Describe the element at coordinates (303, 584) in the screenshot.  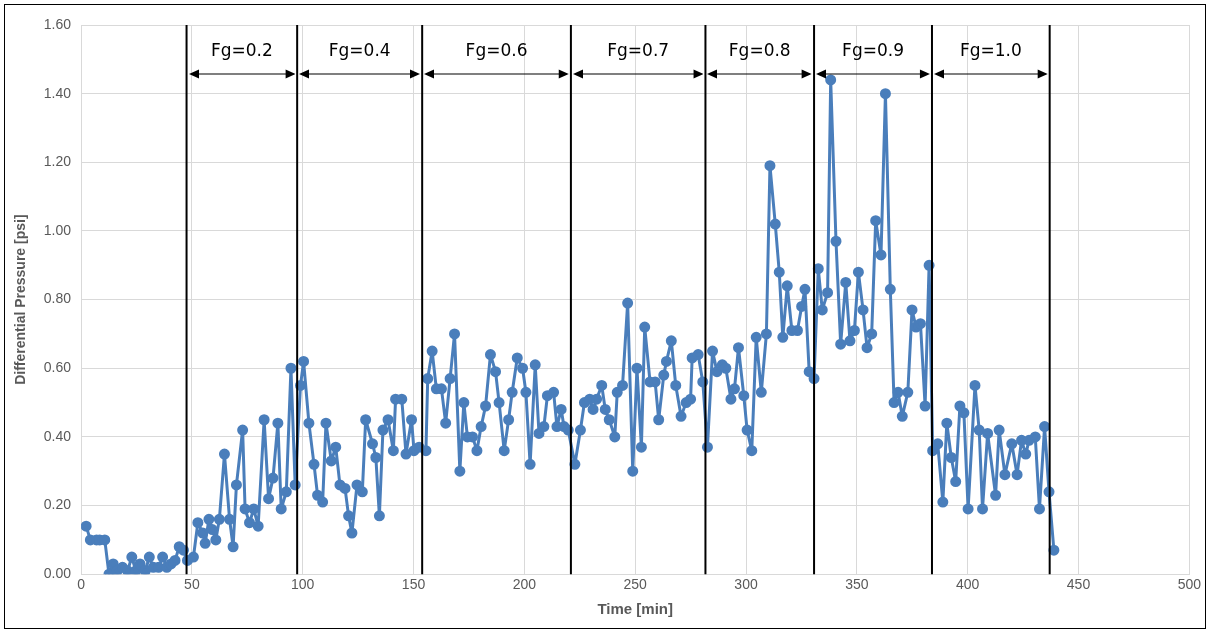
I see `x-tick-label: 100` at that location.